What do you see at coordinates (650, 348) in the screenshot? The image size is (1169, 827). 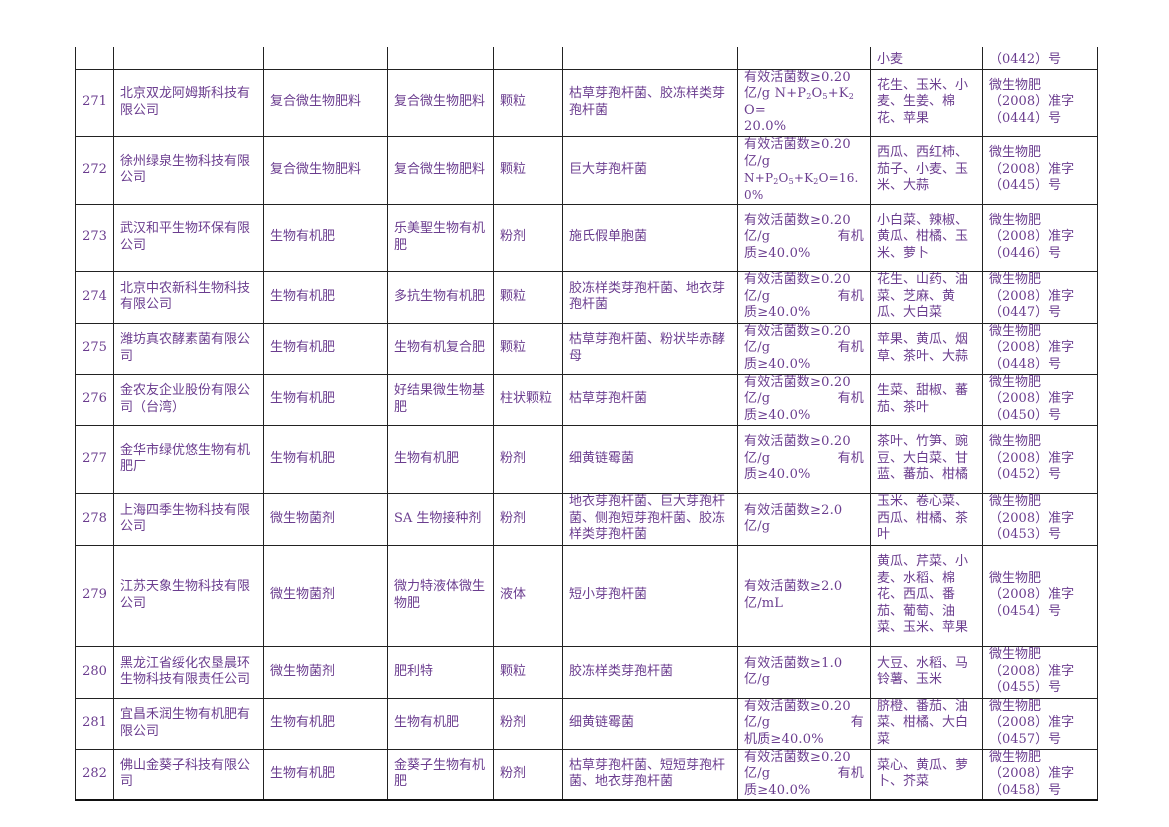 I see `cell-strain: 枯草芽孢杆菌、粉状毕赤酵母` at bounding box center [650, 348].